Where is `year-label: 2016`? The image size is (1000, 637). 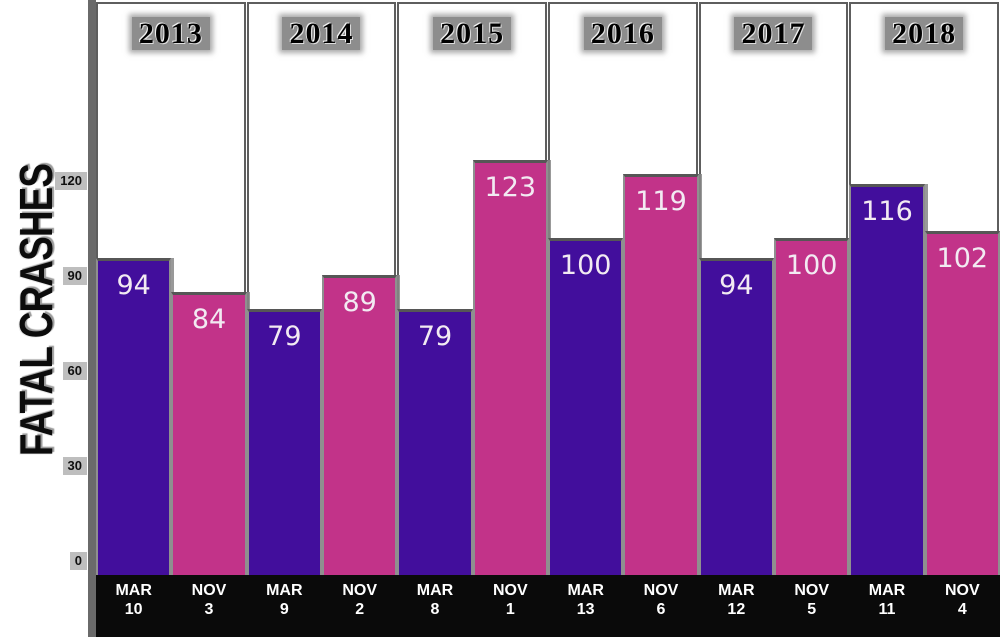 year-label: 2016 is located at coordinates (622, 33).